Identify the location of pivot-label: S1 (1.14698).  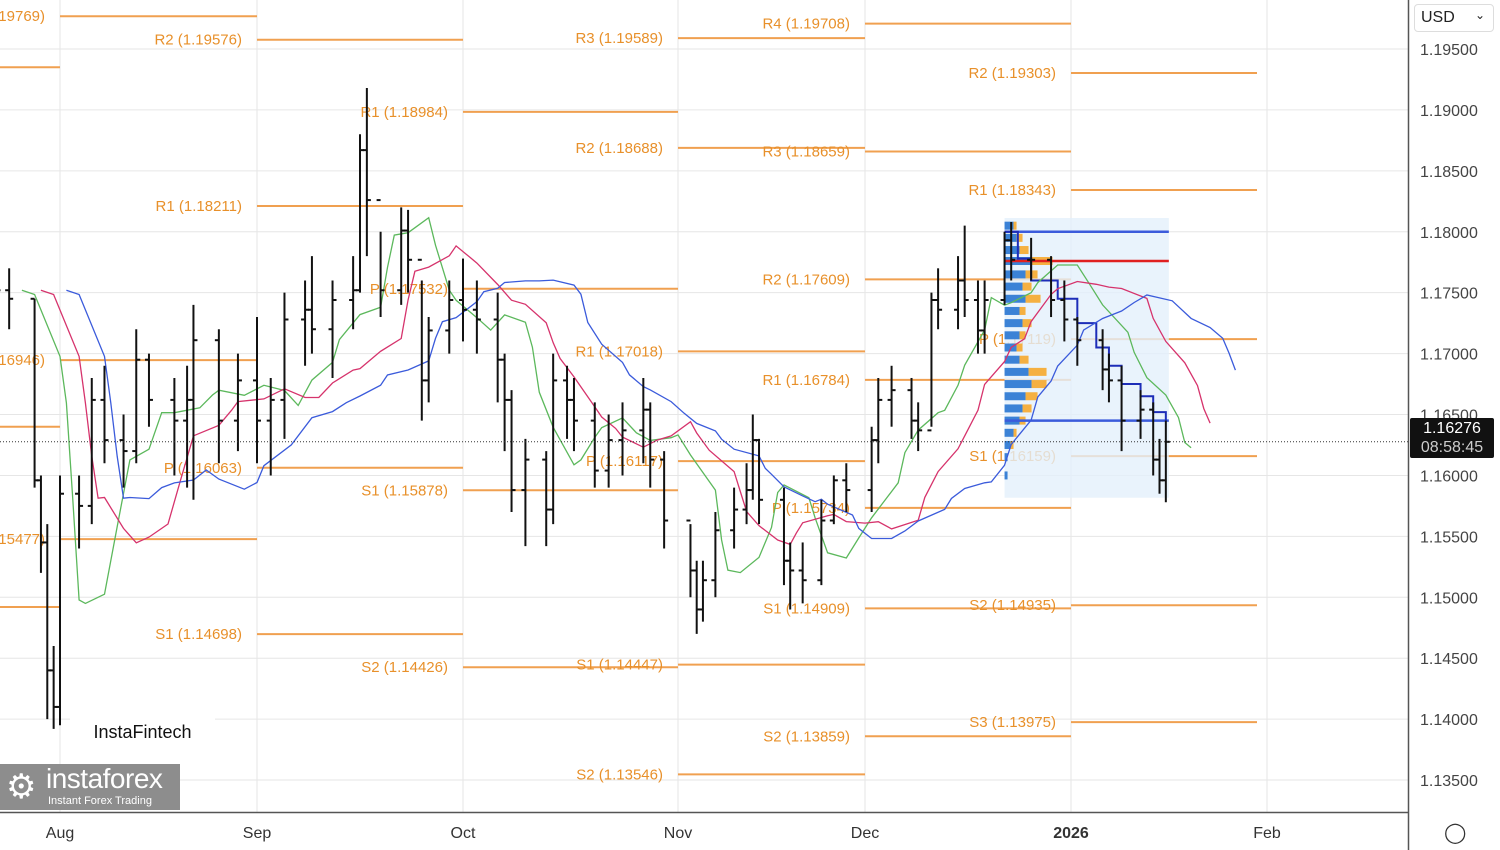
(198, 634).